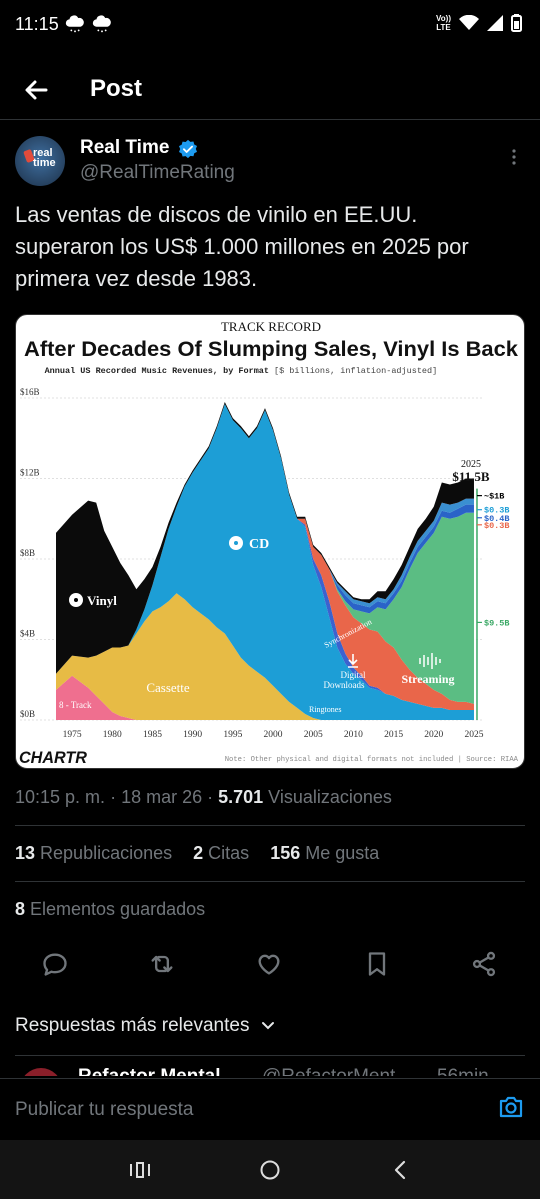 This screenshot has height=1199, width=540. Describe the element at coordinates (285, 853) in the screenshot. I see `likes-count: 156` at that location.